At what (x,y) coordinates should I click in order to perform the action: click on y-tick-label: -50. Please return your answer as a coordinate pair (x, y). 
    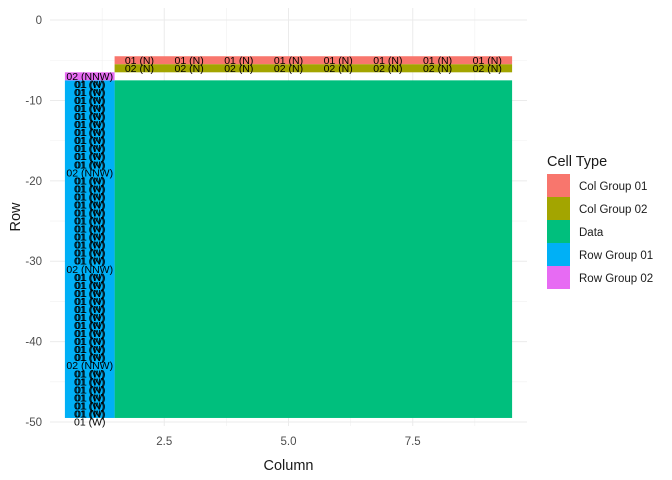
    Looking at the image, I should click on (33, 423).